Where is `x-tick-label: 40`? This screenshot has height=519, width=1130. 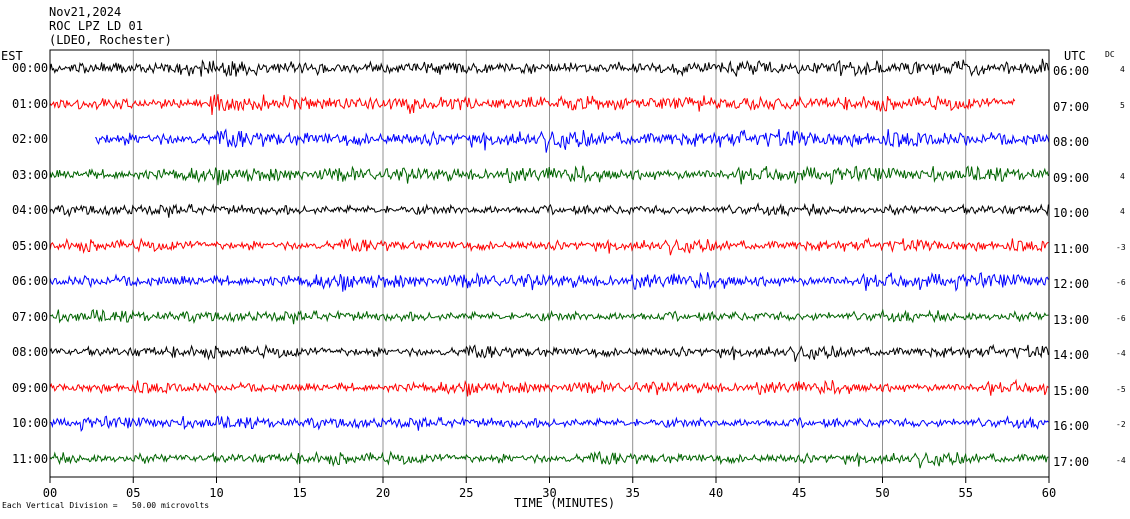
x-tick-label: 40 is located at coordinates (716, 493).